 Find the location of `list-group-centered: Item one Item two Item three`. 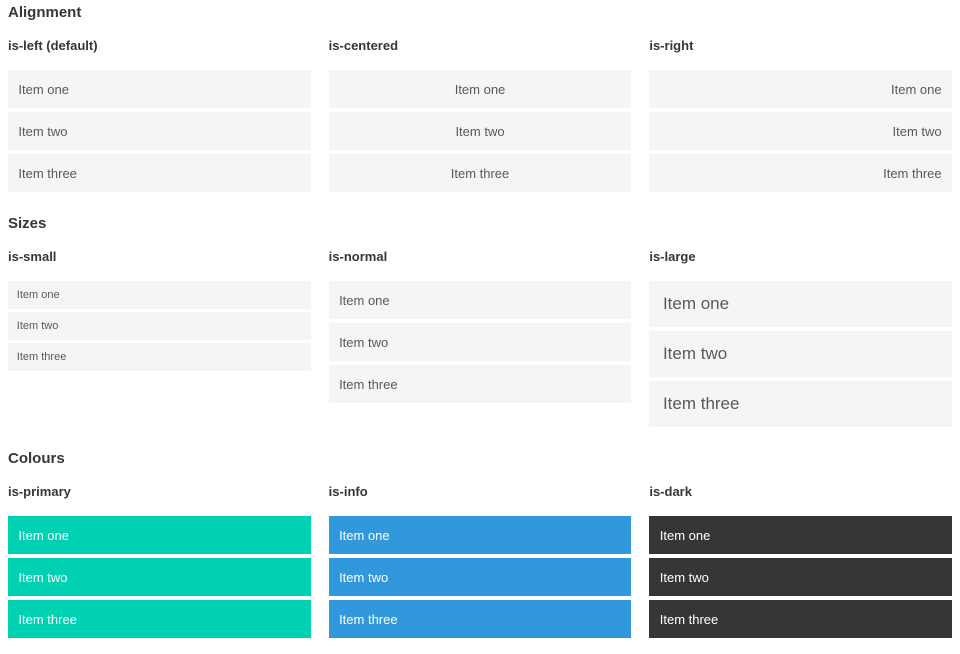

list-group-centered: Item one Item two Item three is located at coordinates (480, 131).